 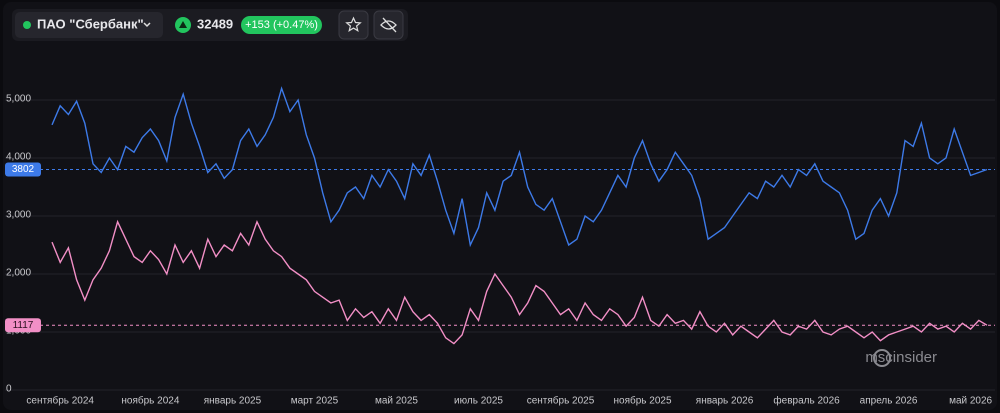 I want to click on x-tick-label: февраль 2026, so click(x=806, y=401).